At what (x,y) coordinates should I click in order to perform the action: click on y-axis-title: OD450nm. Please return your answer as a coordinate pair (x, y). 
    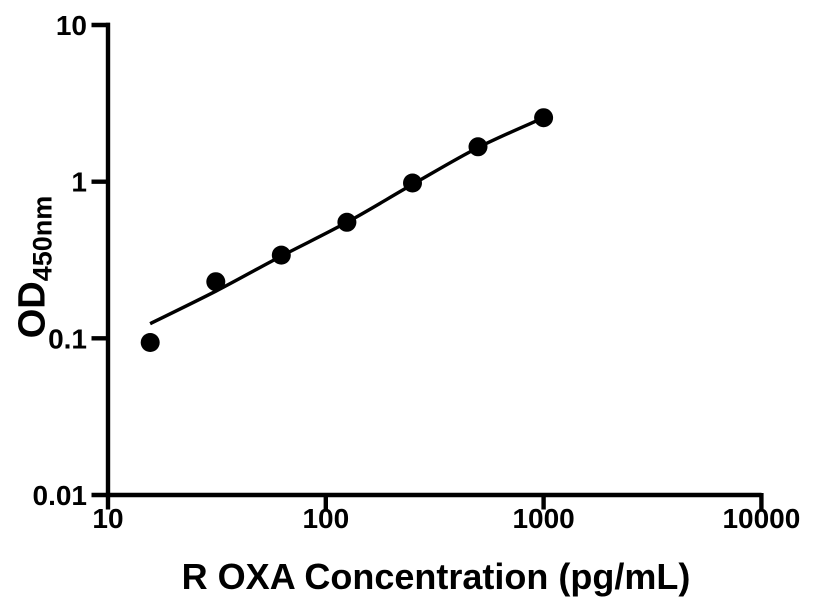
    Looking at the image, I should click on (35, 267).